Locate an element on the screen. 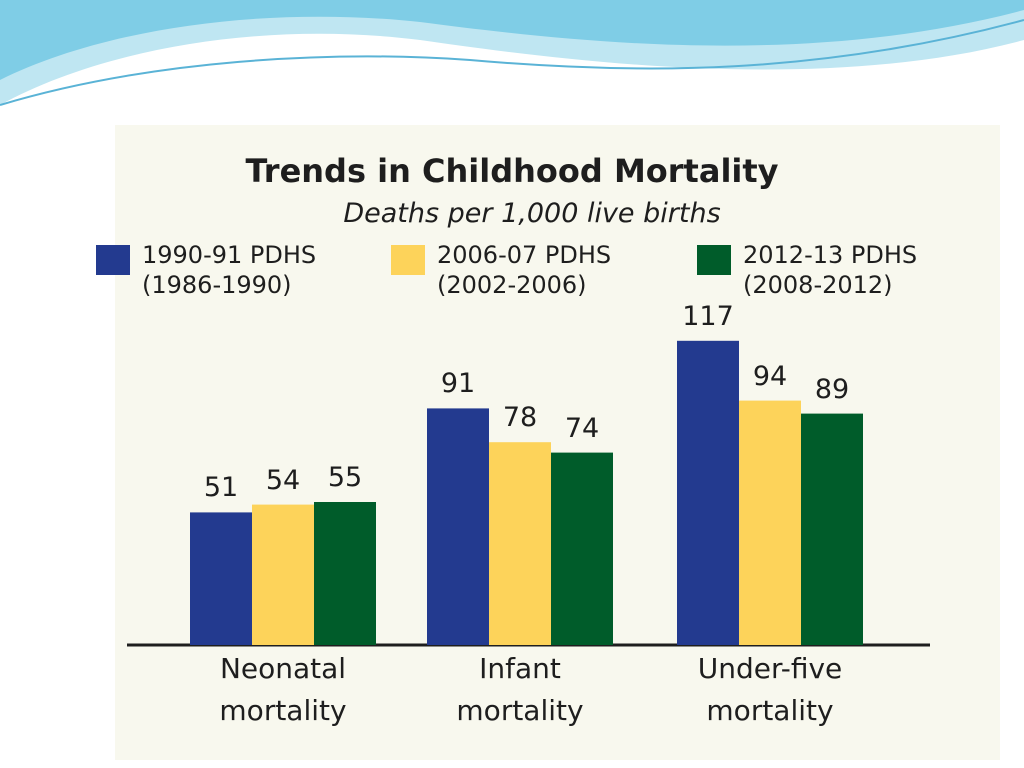 The image size is (1024, 768). header-wave is located at coordinates (512, 40).